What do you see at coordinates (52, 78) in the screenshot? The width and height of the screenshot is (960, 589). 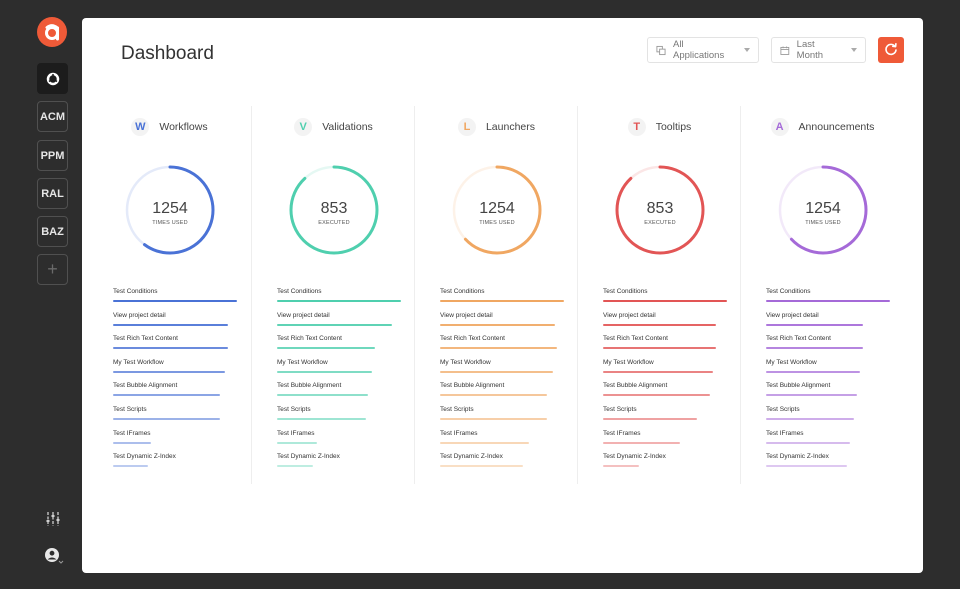 I see `sidebar-item-analytics` at bounding box center [52, 78].